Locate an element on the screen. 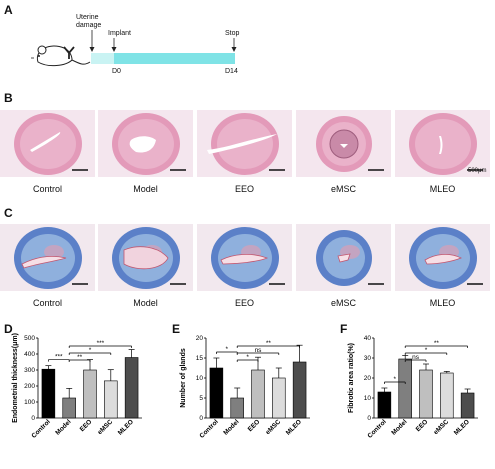 The width and height of the screenshot is (495, 469). y-axis-label: Endometrial thickness(μm) is located at coordinates (15, 378).